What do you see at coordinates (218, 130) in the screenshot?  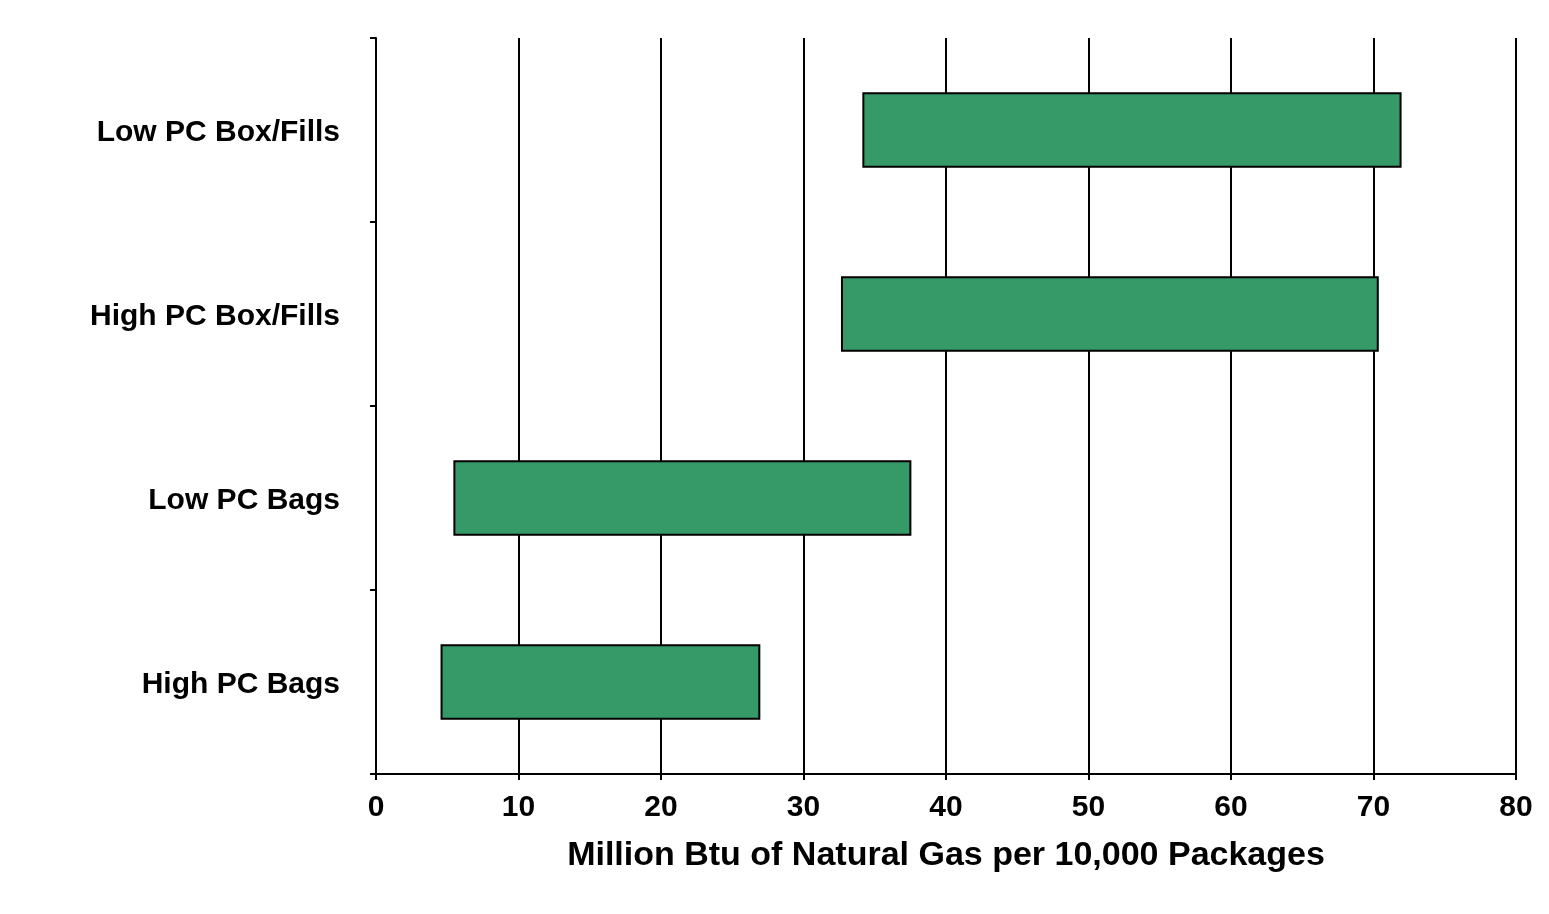 I see `y-tick-label: Low PC Box/Fills` at bounding box center [218, 130].